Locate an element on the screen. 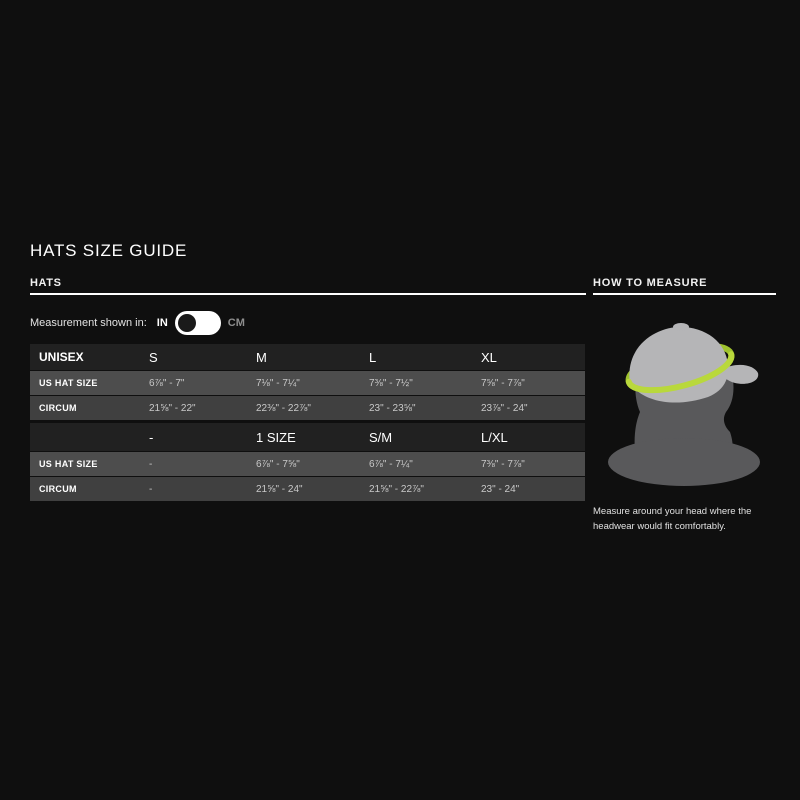  hats-underline is located at coordinates (308, 294).